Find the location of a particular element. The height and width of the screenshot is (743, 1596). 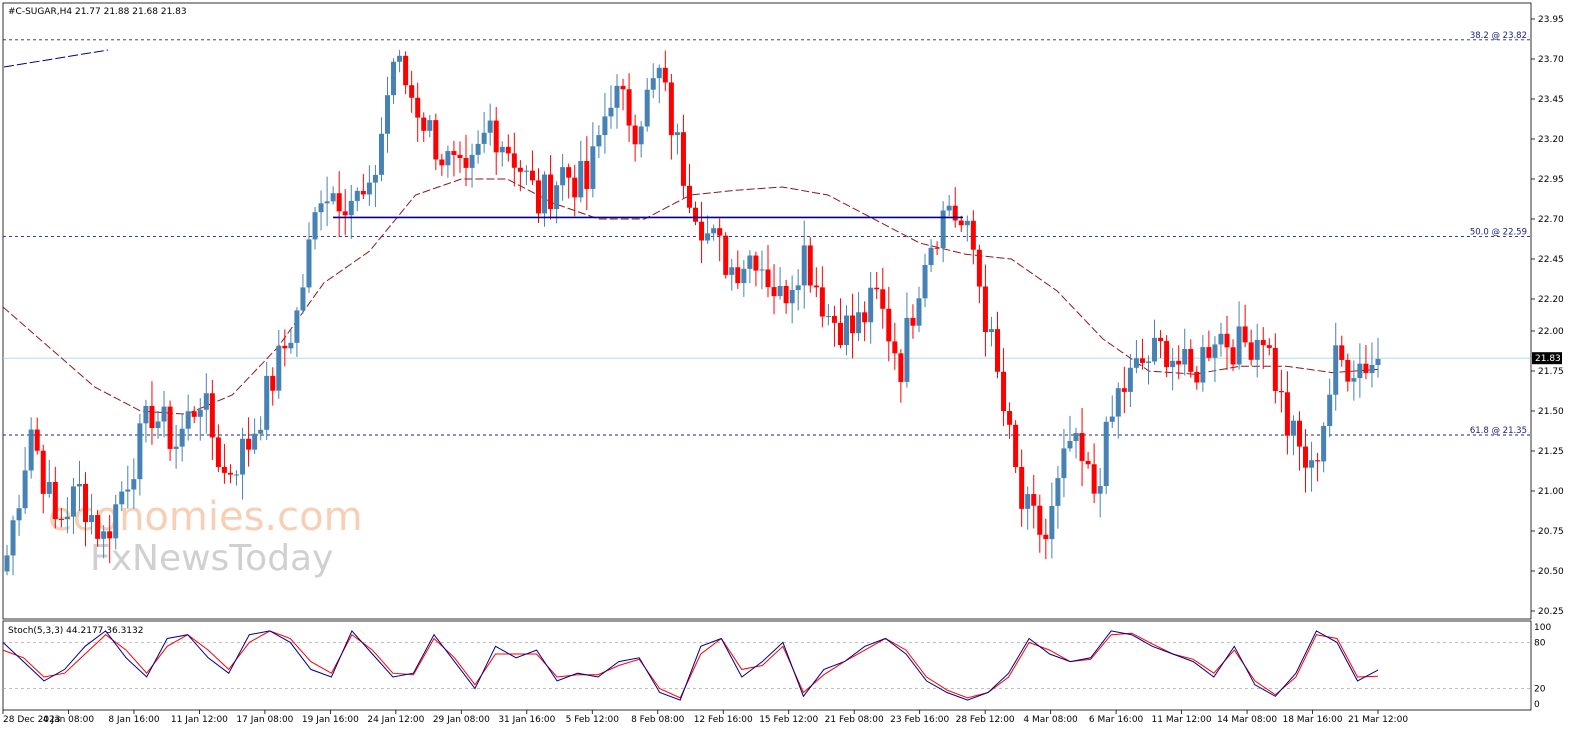

time-tick-label: 21 Mar 12:00 is located at coordinates (1378, 720).